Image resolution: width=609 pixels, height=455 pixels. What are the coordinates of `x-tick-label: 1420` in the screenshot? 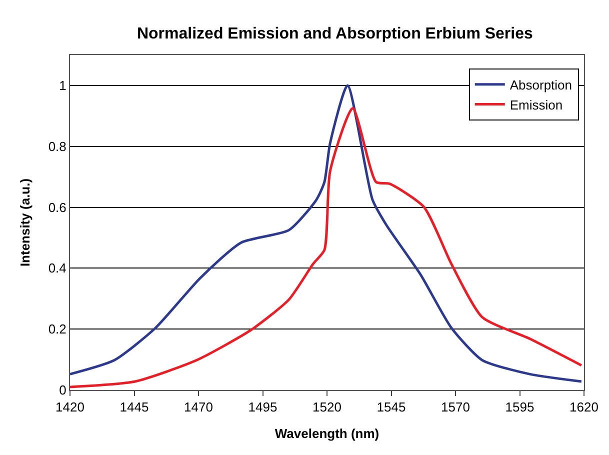 It's located at (70, 407).